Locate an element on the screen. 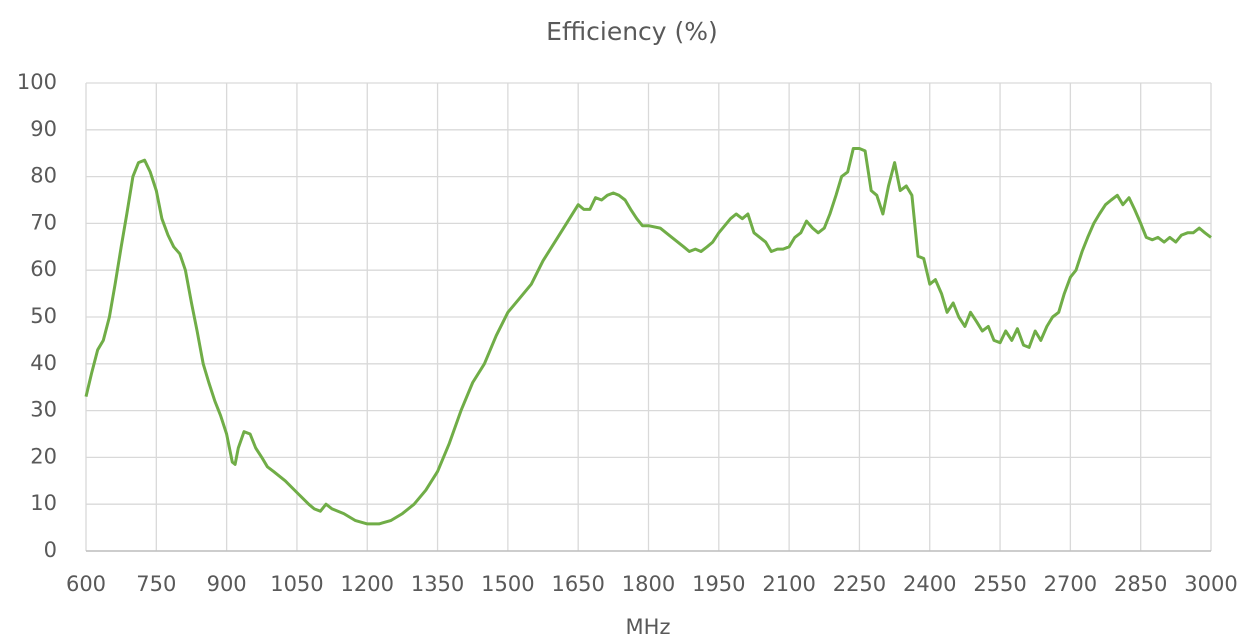  y-tick-label: 50 is located at coordinates (43, 316).